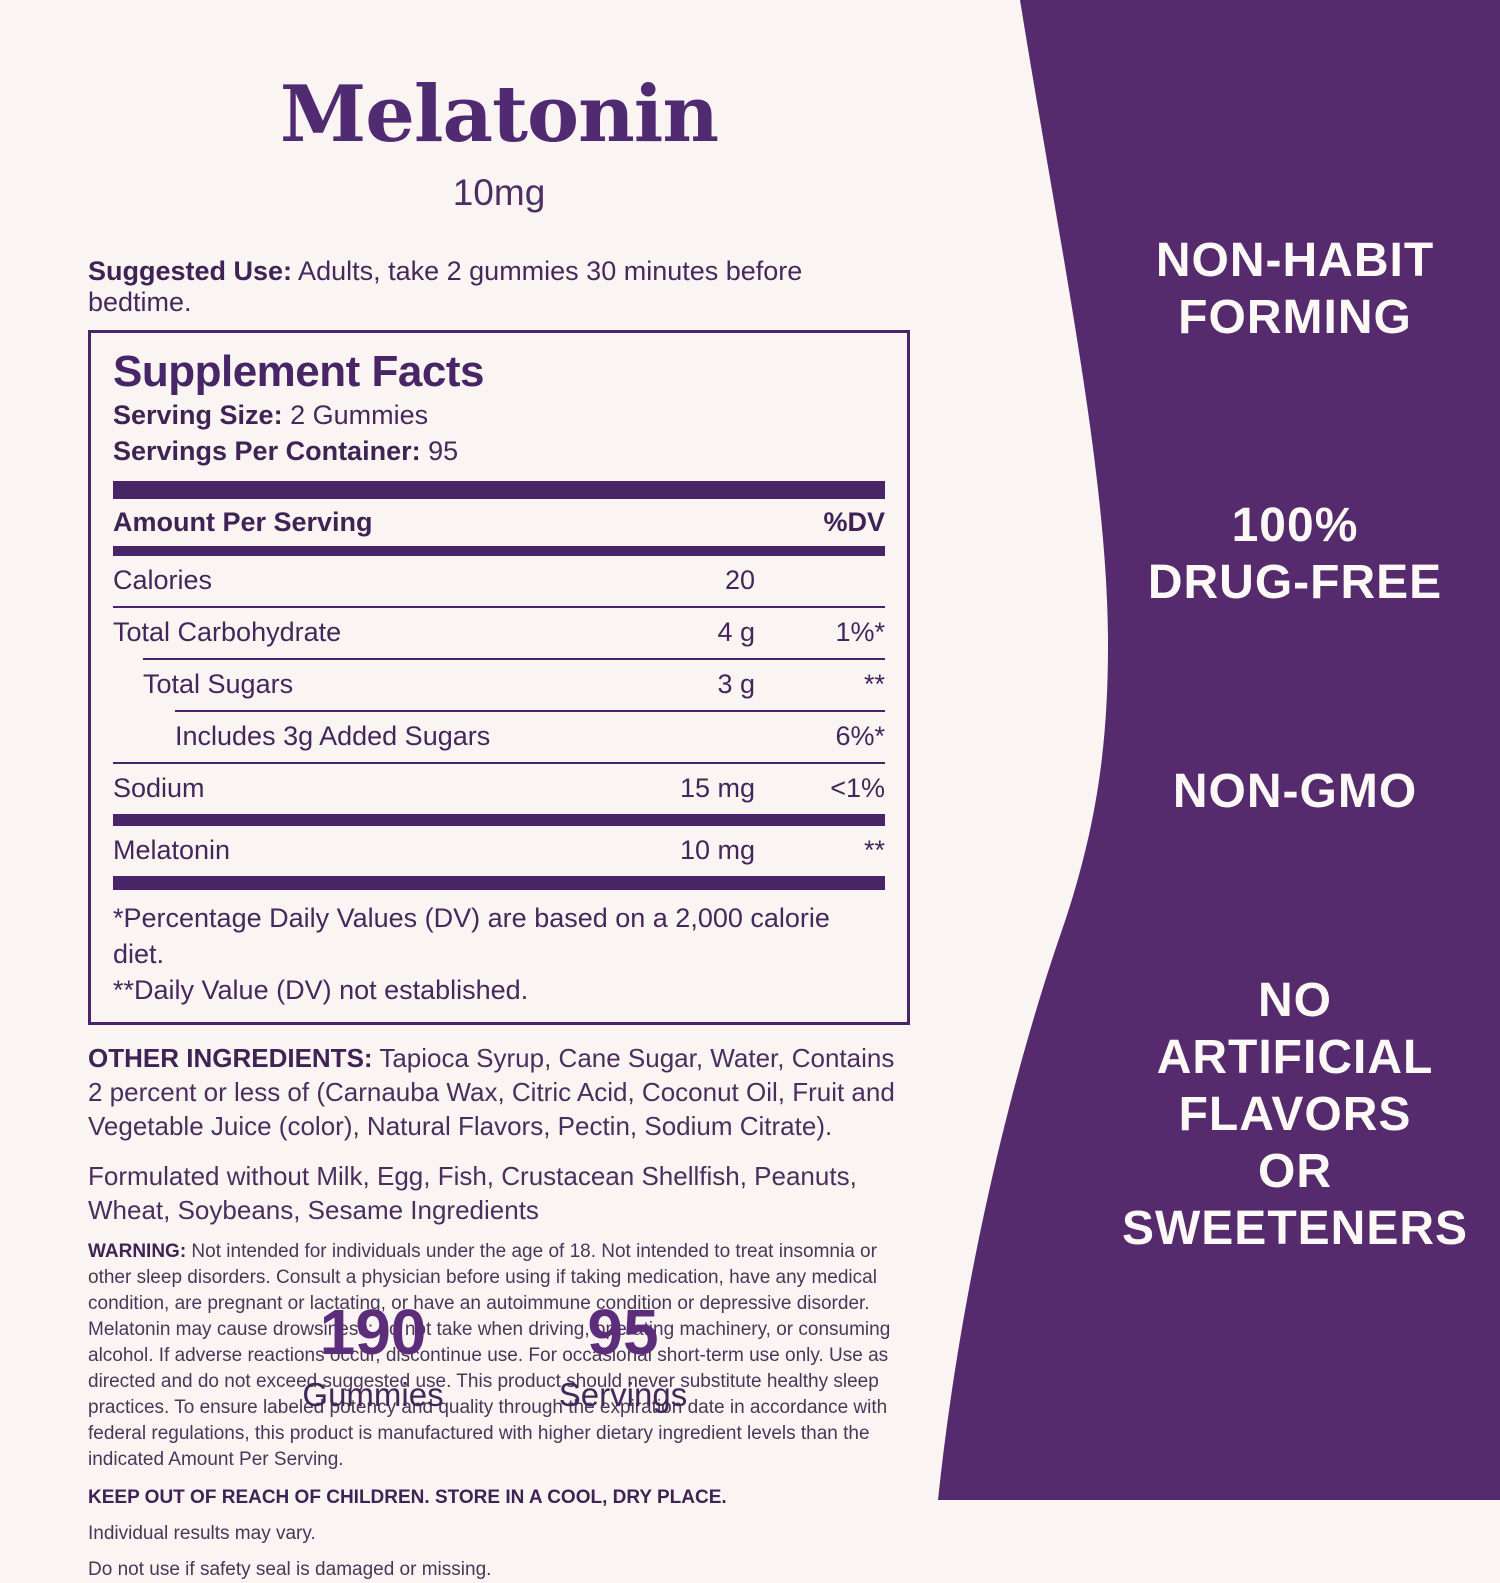 The height and width of the screenshot is (1583, 1500). What do you see at coordinates (1295, 1228) in the screenshot?
I see `claim-line: SWEETENERS` at bounding box center [1295, 1228].